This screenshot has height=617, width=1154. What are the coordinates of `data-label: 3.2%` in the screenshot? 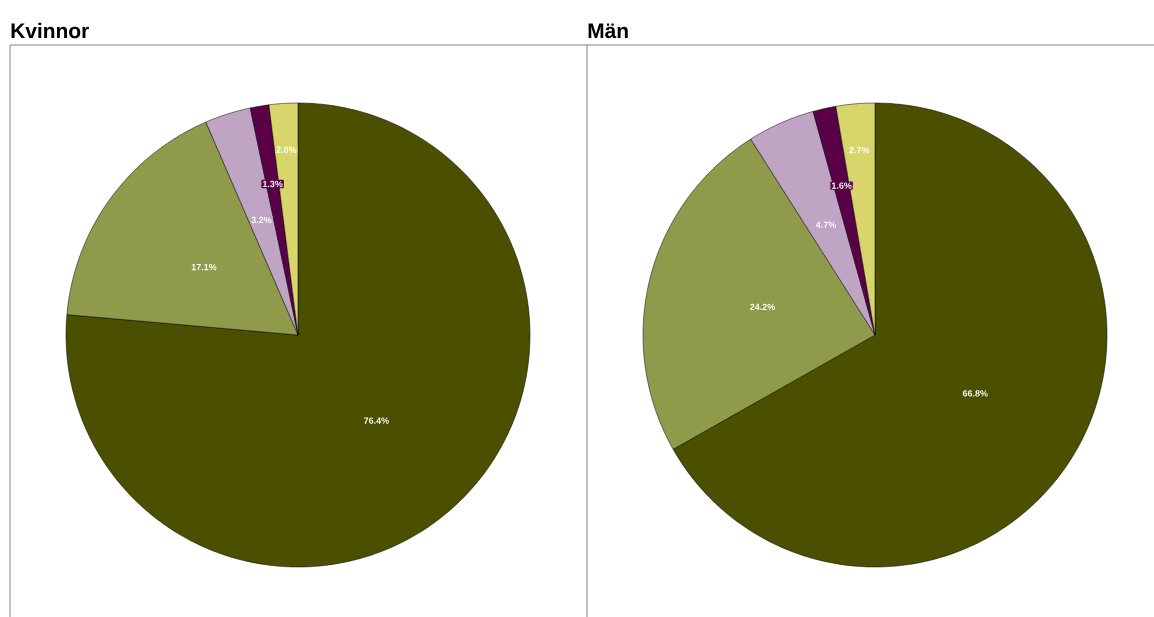 It's located at (261, 220).